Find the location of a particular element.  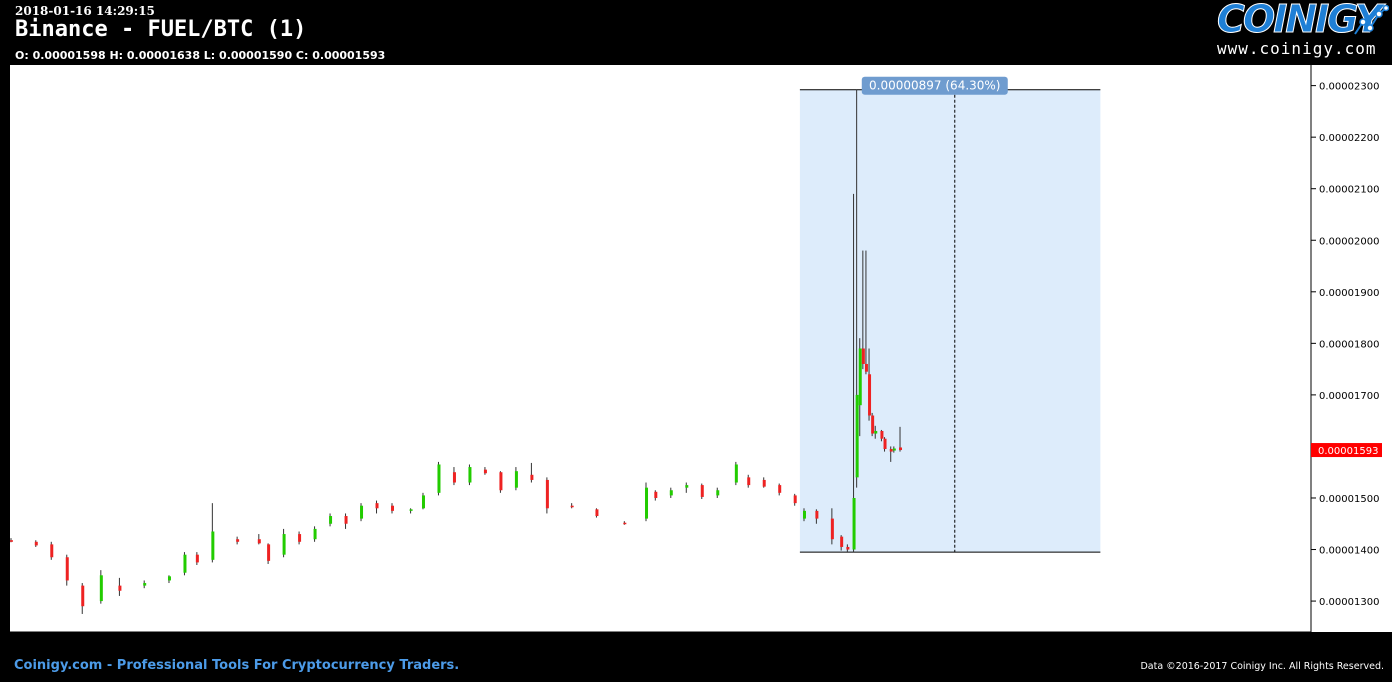

x-tick-label: 14:30 is located at coordinates (731, 644).